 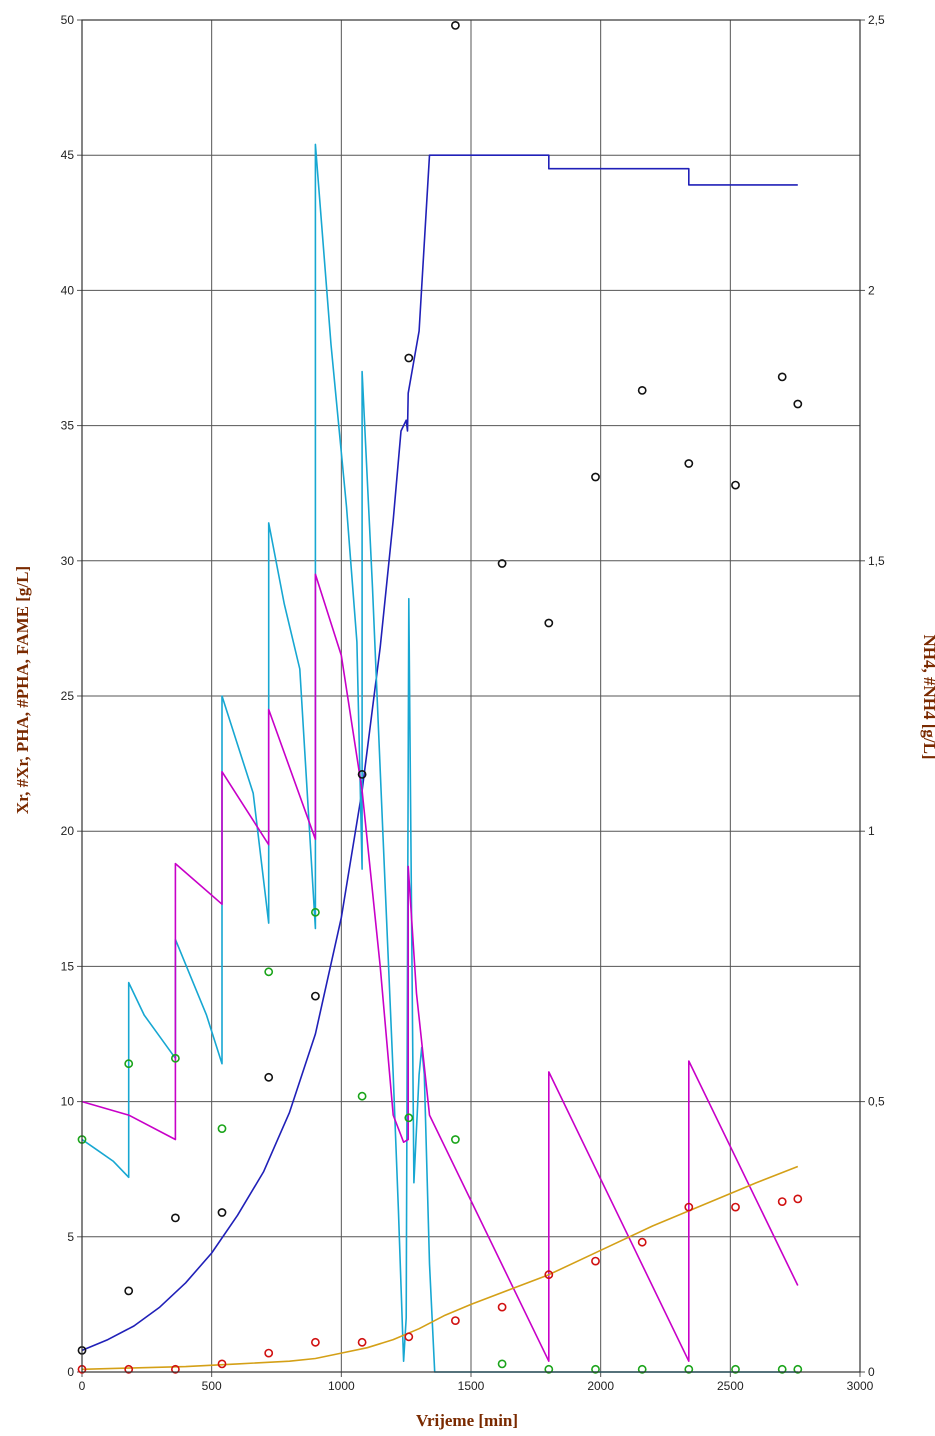 I want to click on x-tick-label: 1000, so click(x=341, y=1386).